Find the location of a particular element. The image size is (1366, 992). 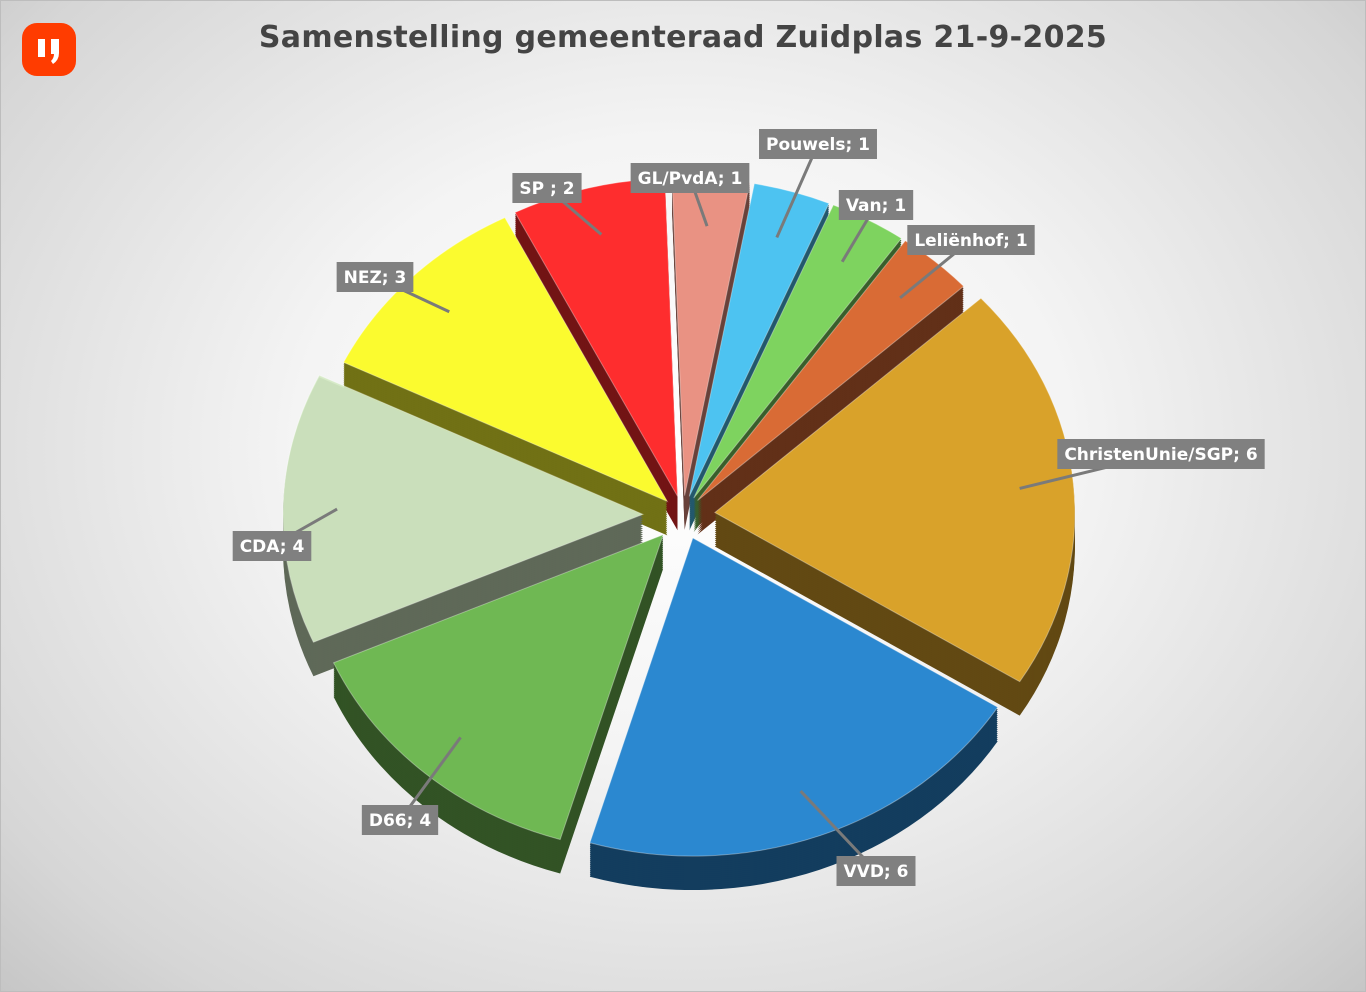

data-label: NEZ; 3 is located at coordinates (375, 277).